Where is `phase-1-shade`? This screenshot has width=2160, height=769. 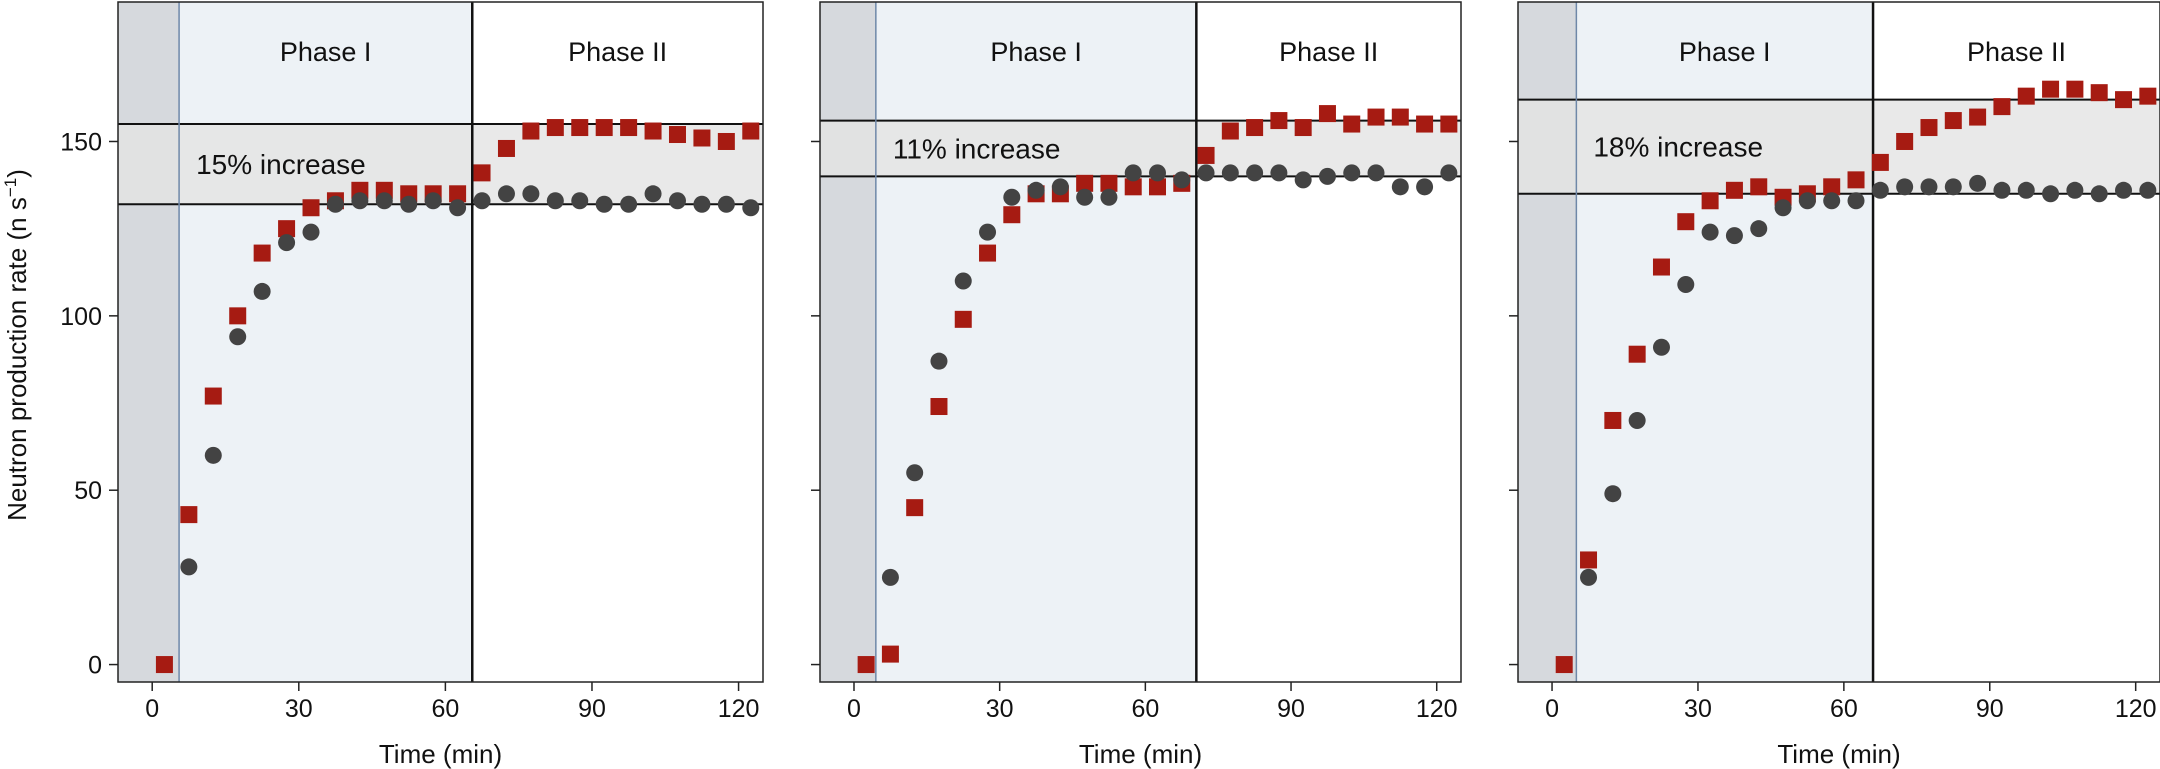 phase-1-shade is located at coordinates (326, 342).